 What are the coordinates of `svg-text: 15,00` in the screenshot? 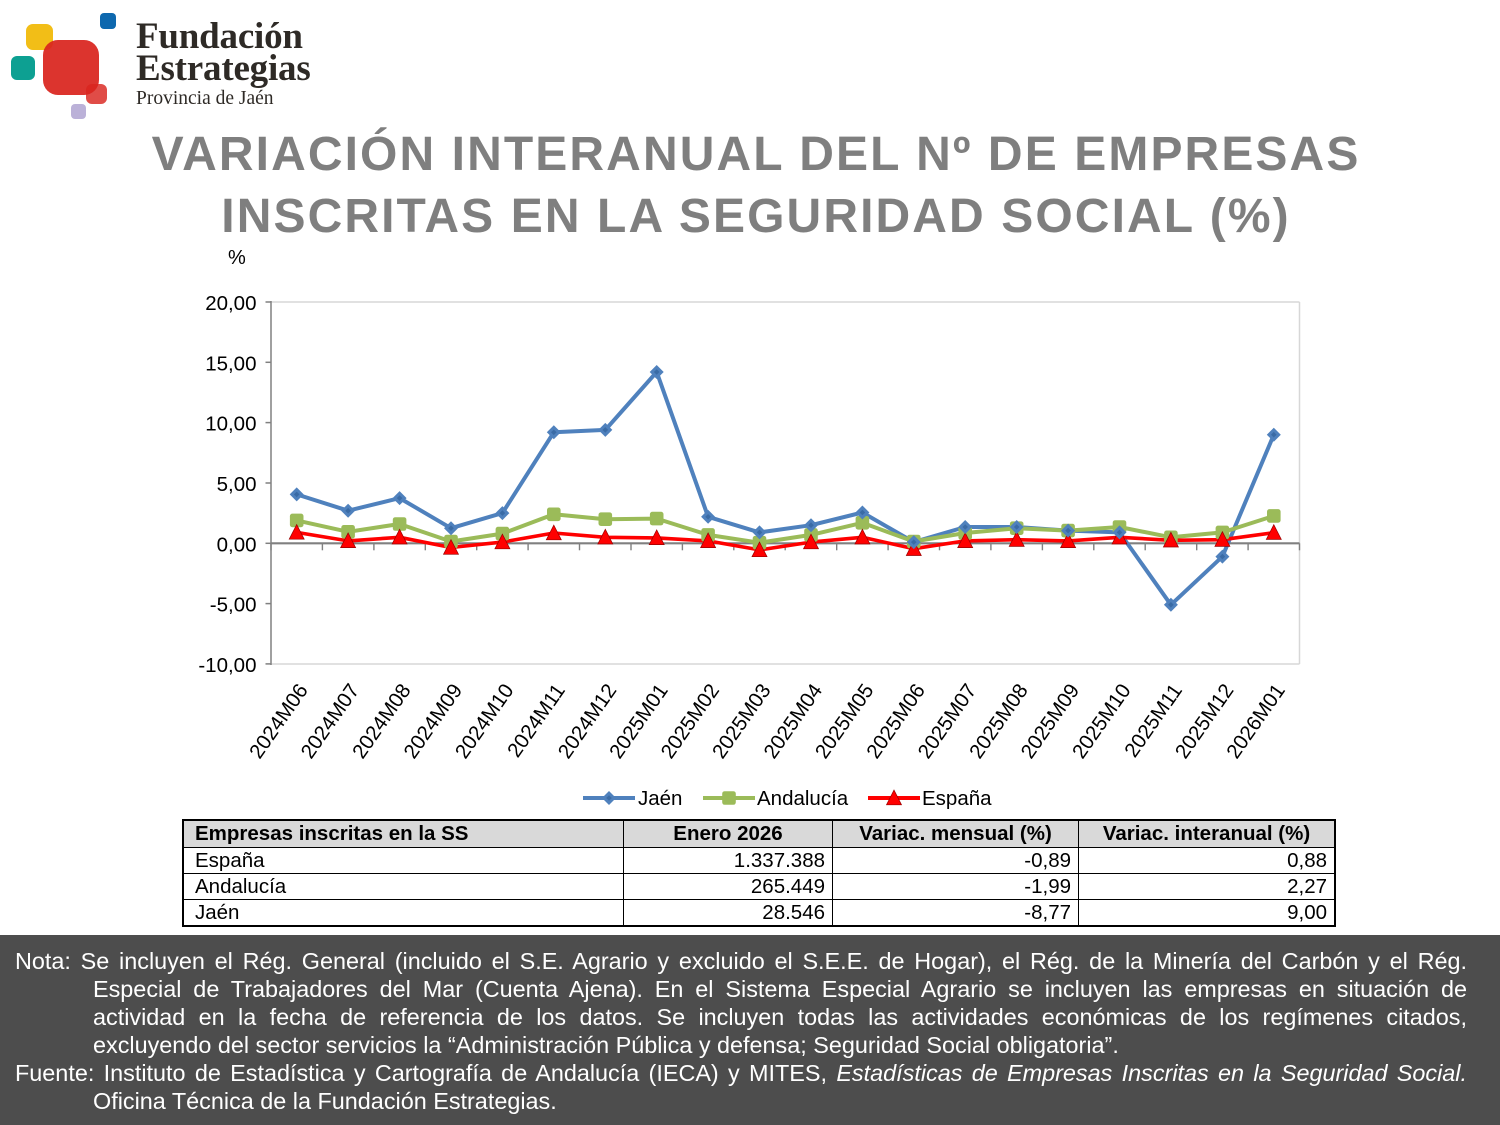 It's located at (230, 363).